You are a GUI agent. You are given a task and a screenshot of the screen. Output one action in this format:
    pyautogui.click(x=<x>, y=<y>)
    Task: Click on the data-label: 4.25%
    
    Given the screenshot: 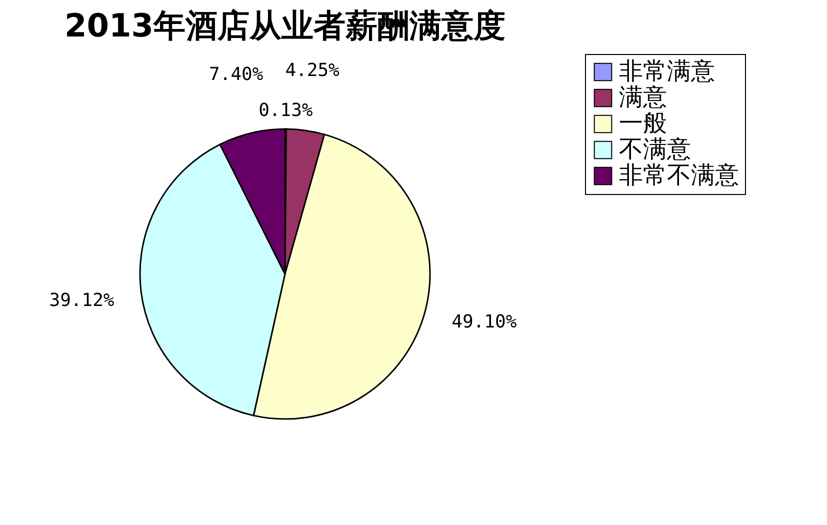 What is the action you would take?
    pyautogui.click(x=312, y=70)
    